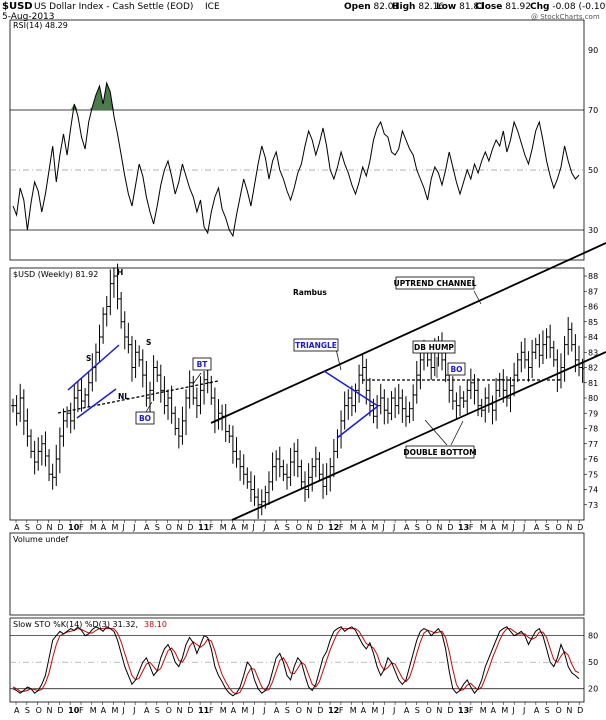 Image resolution: width=606 pixels, height=720 pixels. What do you see at coordinates (138, 397) in the screenshot?
I see `neckline` at bounding box center [138, 397].